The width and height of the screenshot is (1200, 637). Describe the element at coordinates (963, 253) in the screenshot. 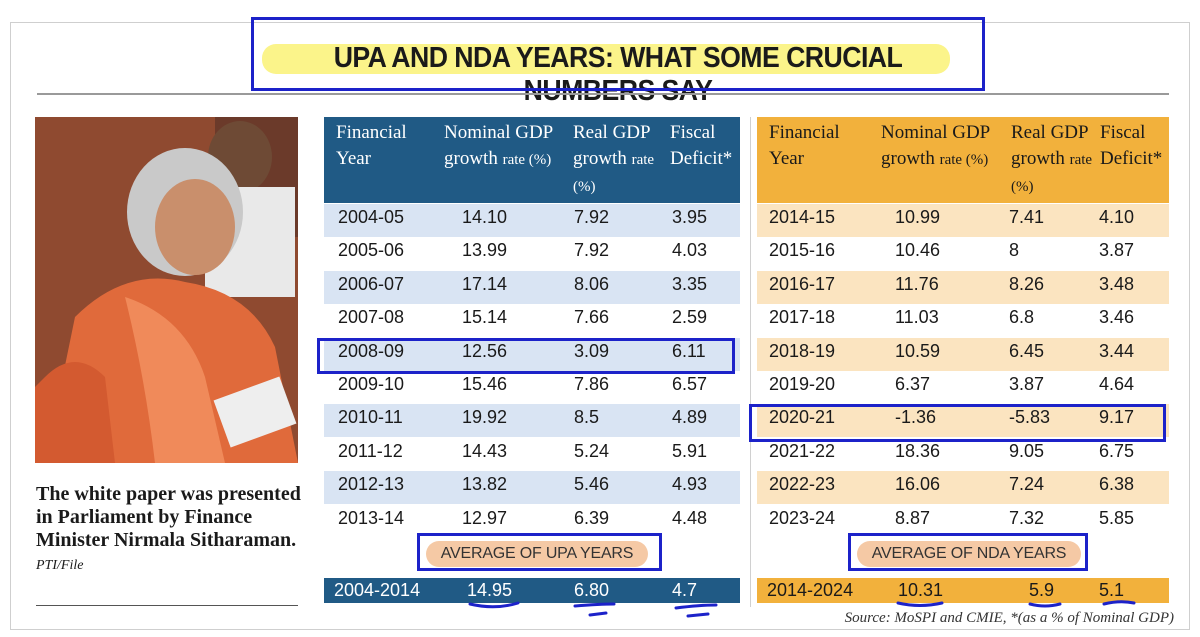

I see `nda-row: 2015-16 10.46 8 3.87` at that location.